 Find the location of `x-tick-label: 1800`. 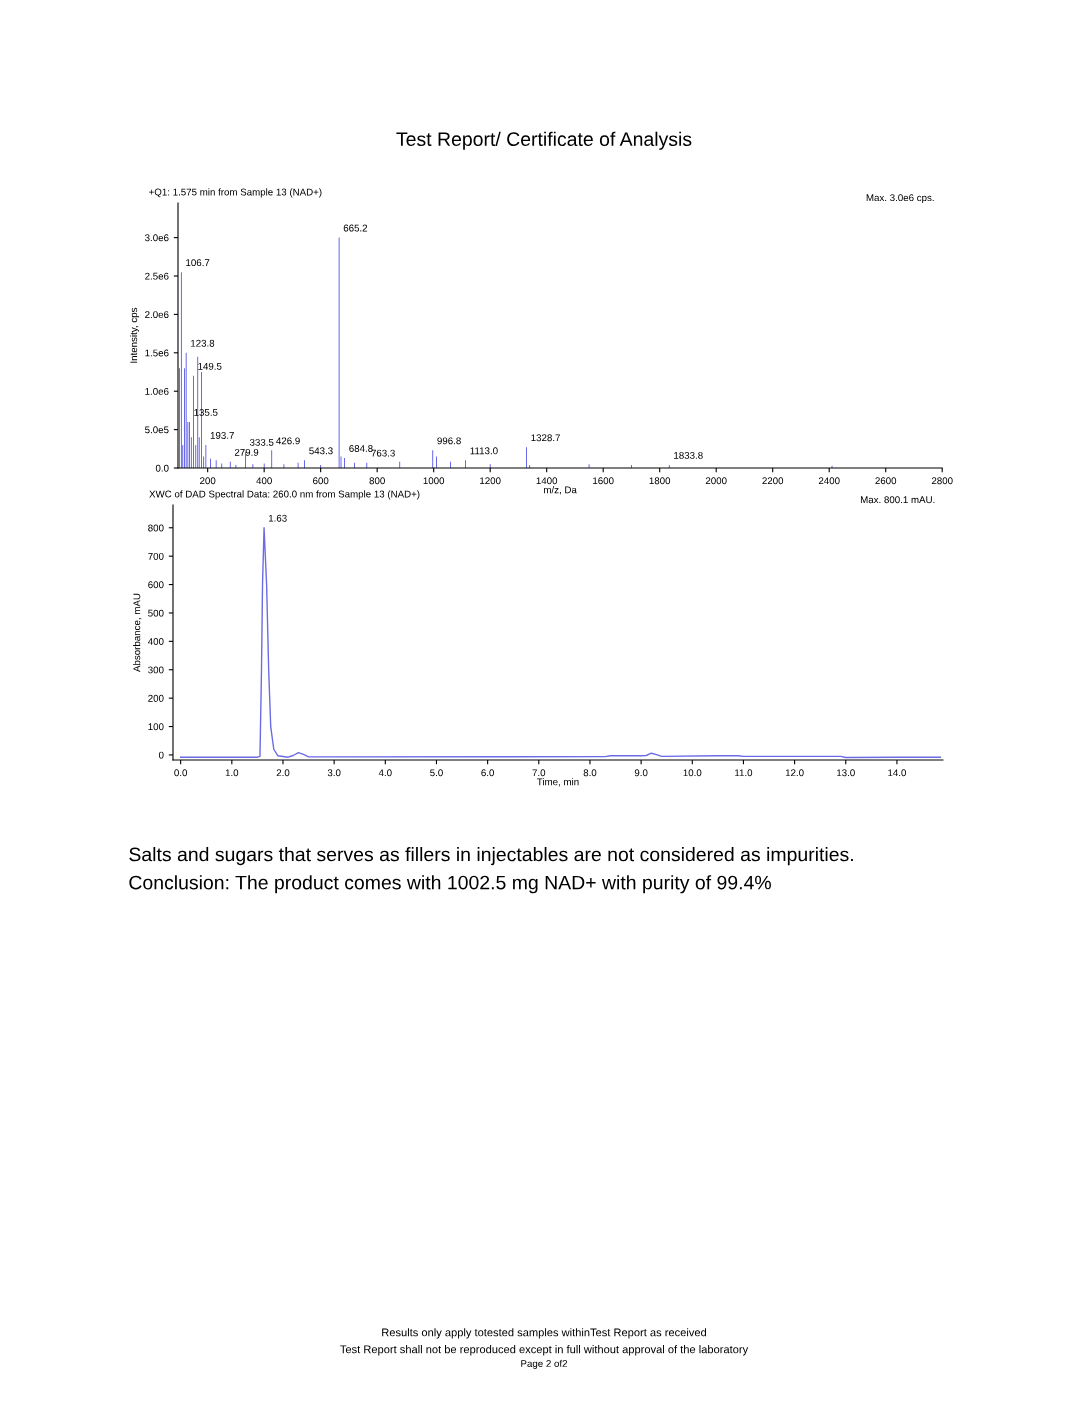

x-tick-label: 1800 is located at coordinates (660, 481).